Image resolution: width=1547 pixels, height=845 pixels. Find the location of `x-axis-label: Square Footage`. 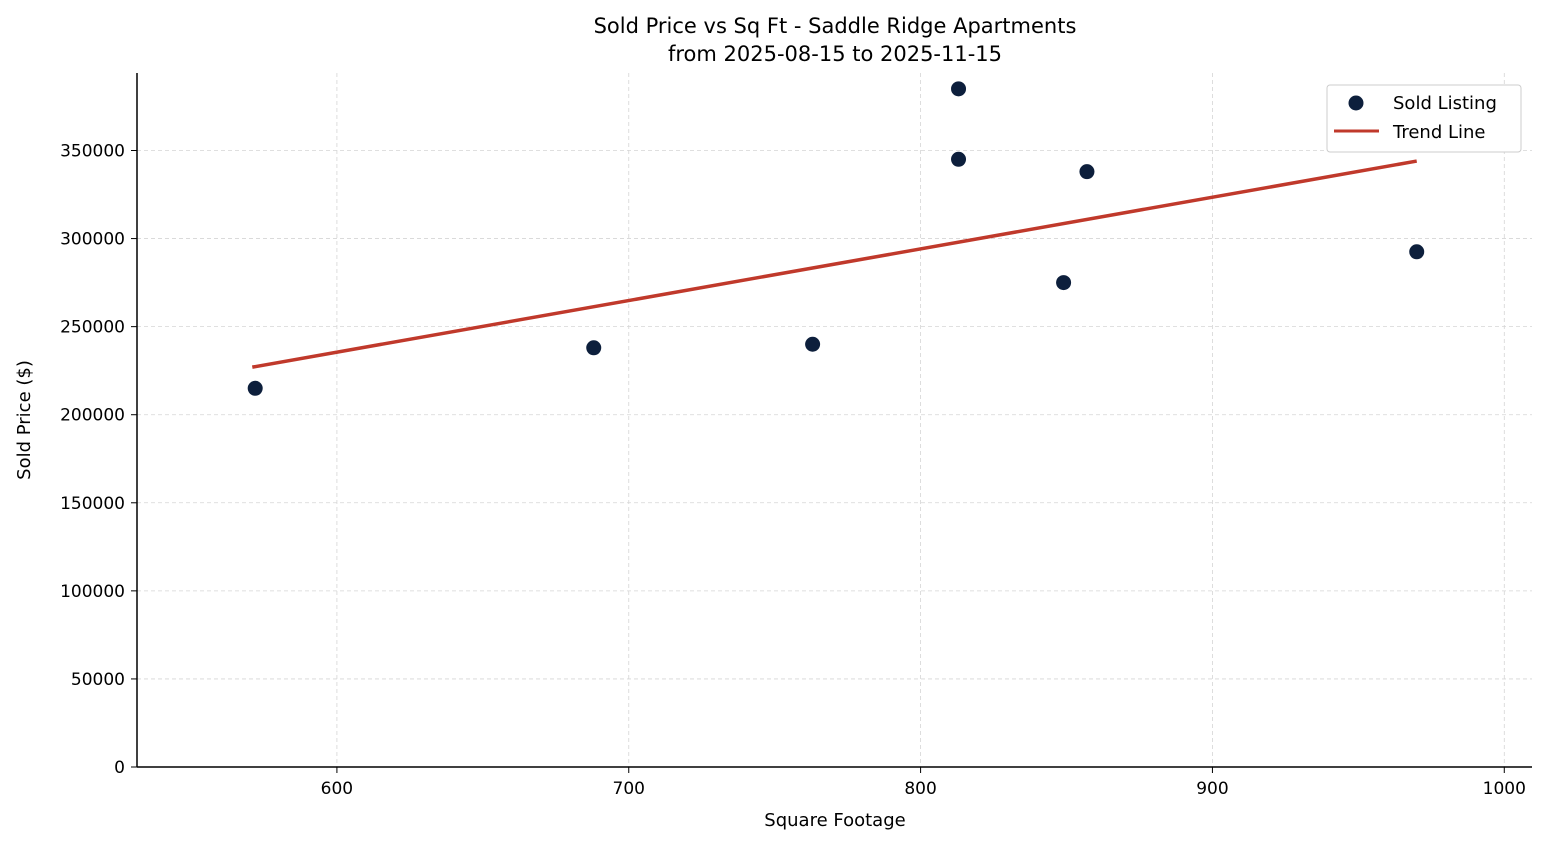

x-axis-label: Square Footage is located at coordinates (834, 820).